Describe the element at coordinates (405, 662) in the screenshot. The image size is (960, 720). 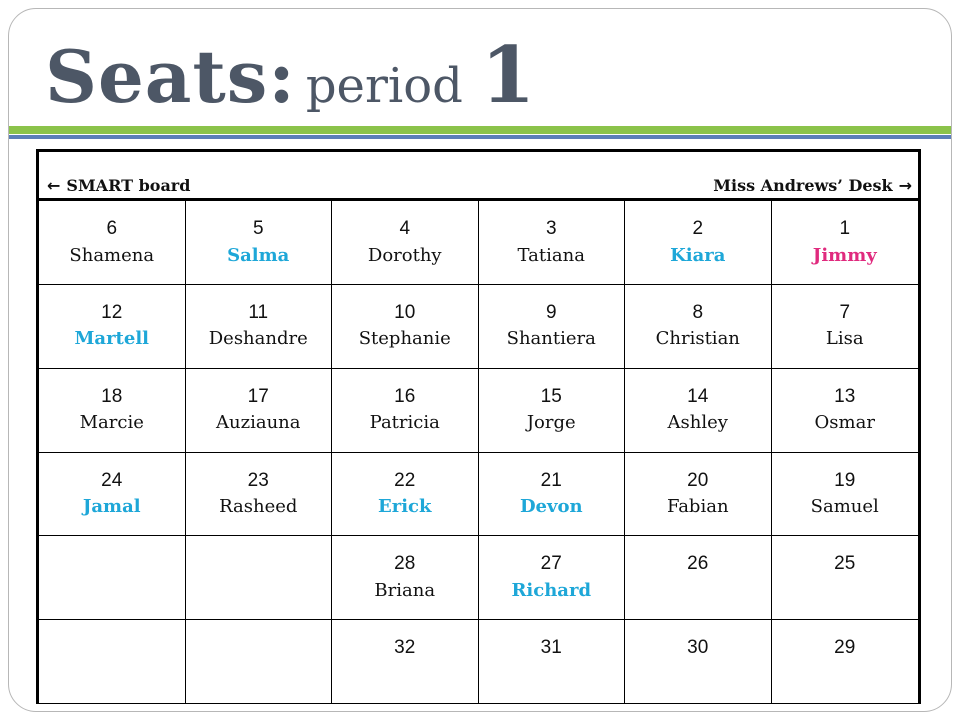
I see `seat-cell: 32` at that location.